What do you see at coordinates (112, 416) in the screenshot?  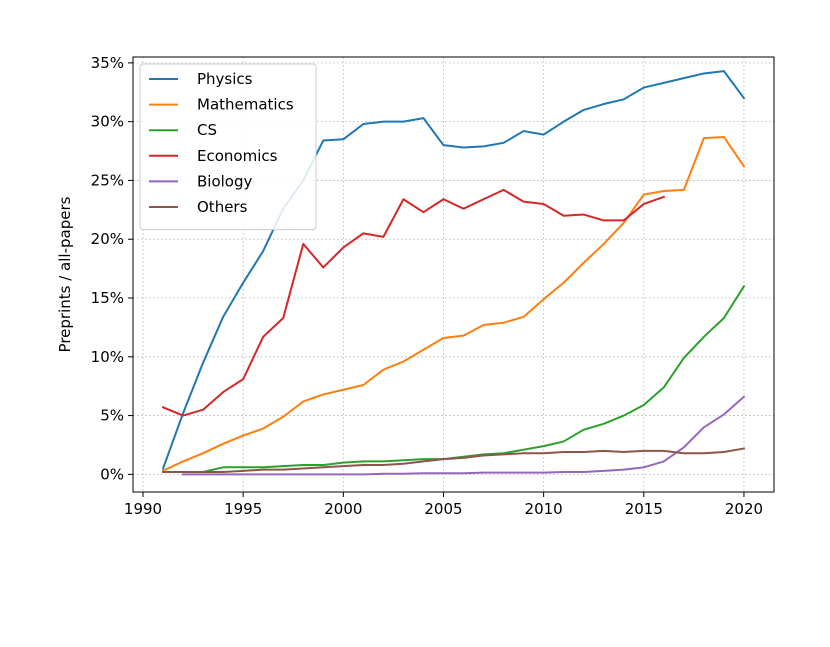 I see `y-tick-label: 5%` at bounding box center [112, 416].